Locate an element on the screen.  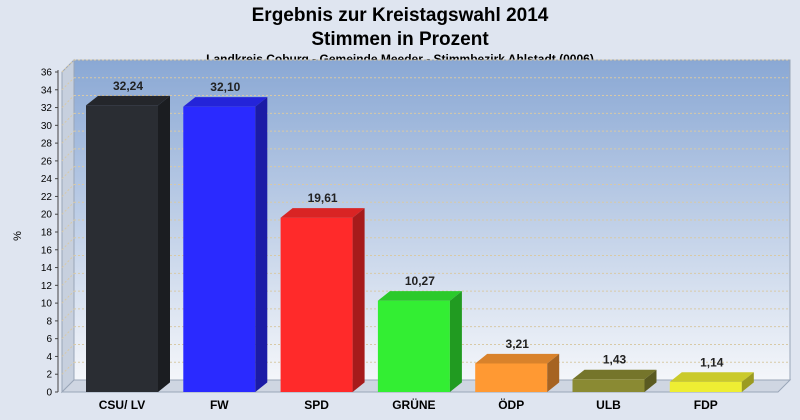
value-label: 3,21 is located at coordinates (518, 344).